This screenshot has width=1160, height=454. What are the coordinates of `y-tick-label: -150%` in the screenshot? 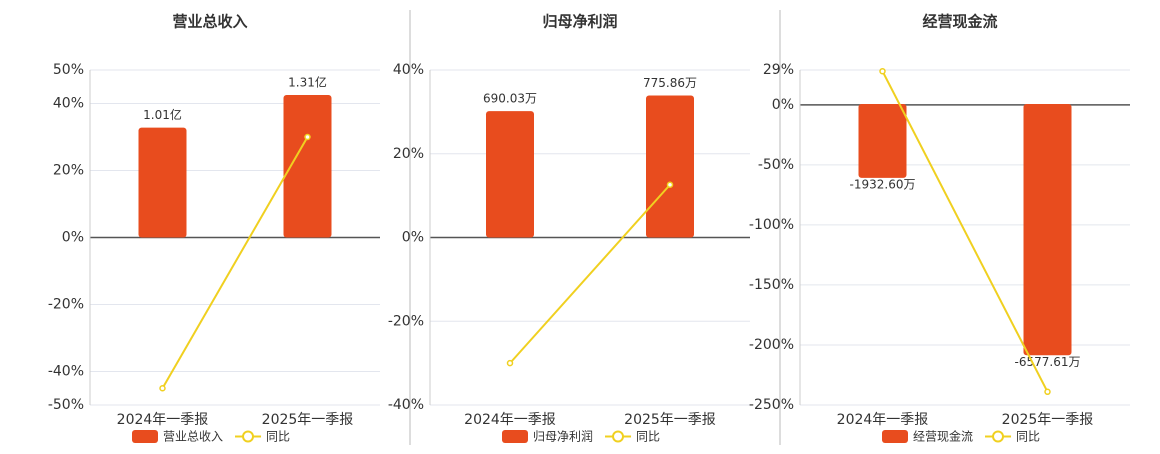 It's located at (771, 285).